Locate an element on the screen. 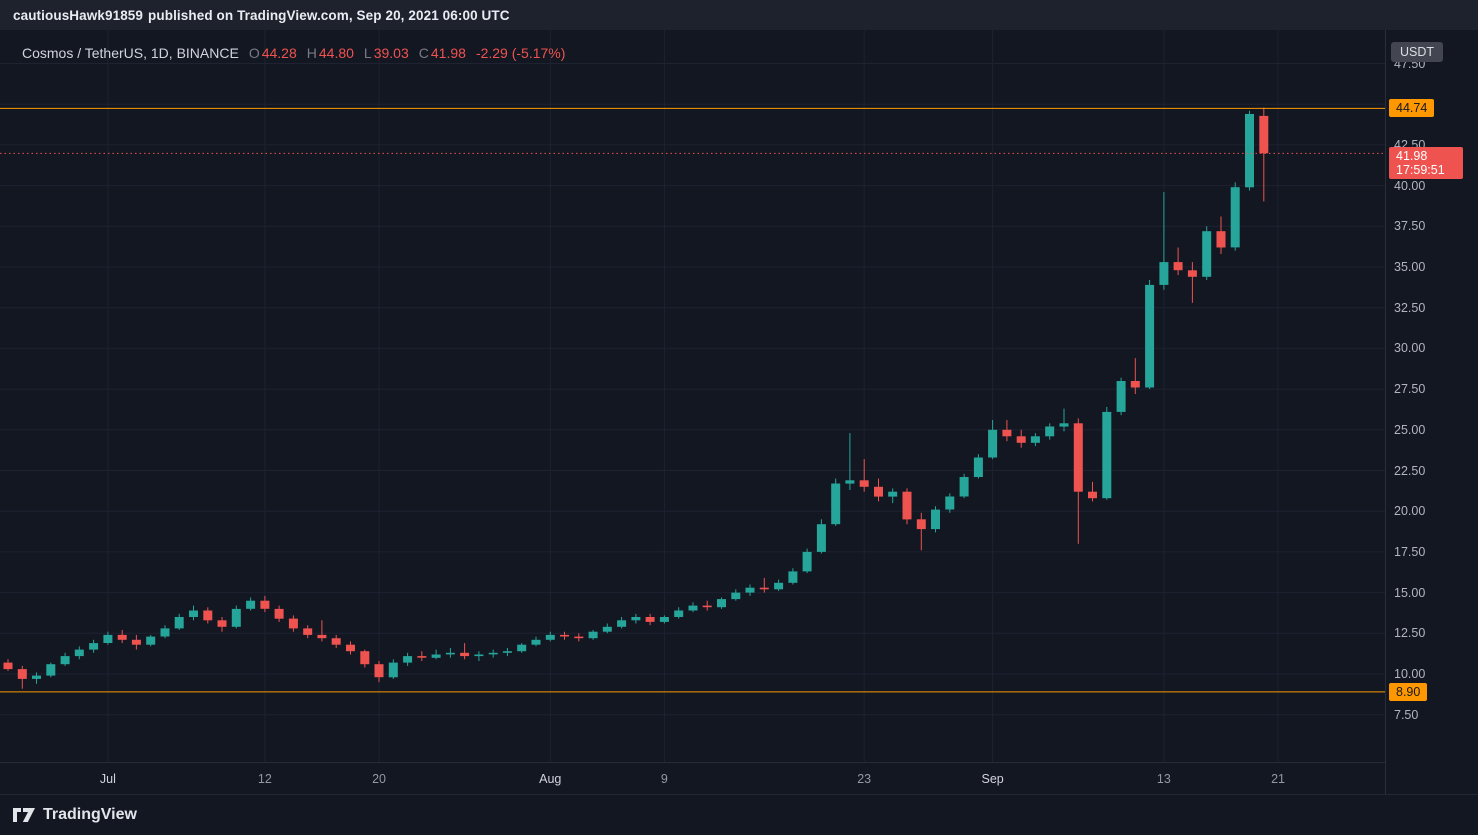  time-axis: Jul 12 20 Aug 9 23 Sep 13 21 is located at coordinates (692, 778).